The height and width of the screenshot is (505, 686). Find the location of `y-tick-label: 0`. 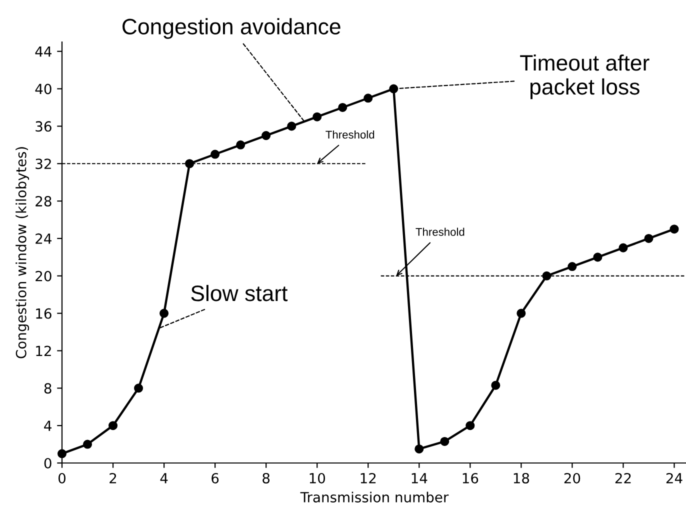

y-tick-label: 0 is located at coordinates (48, 463).